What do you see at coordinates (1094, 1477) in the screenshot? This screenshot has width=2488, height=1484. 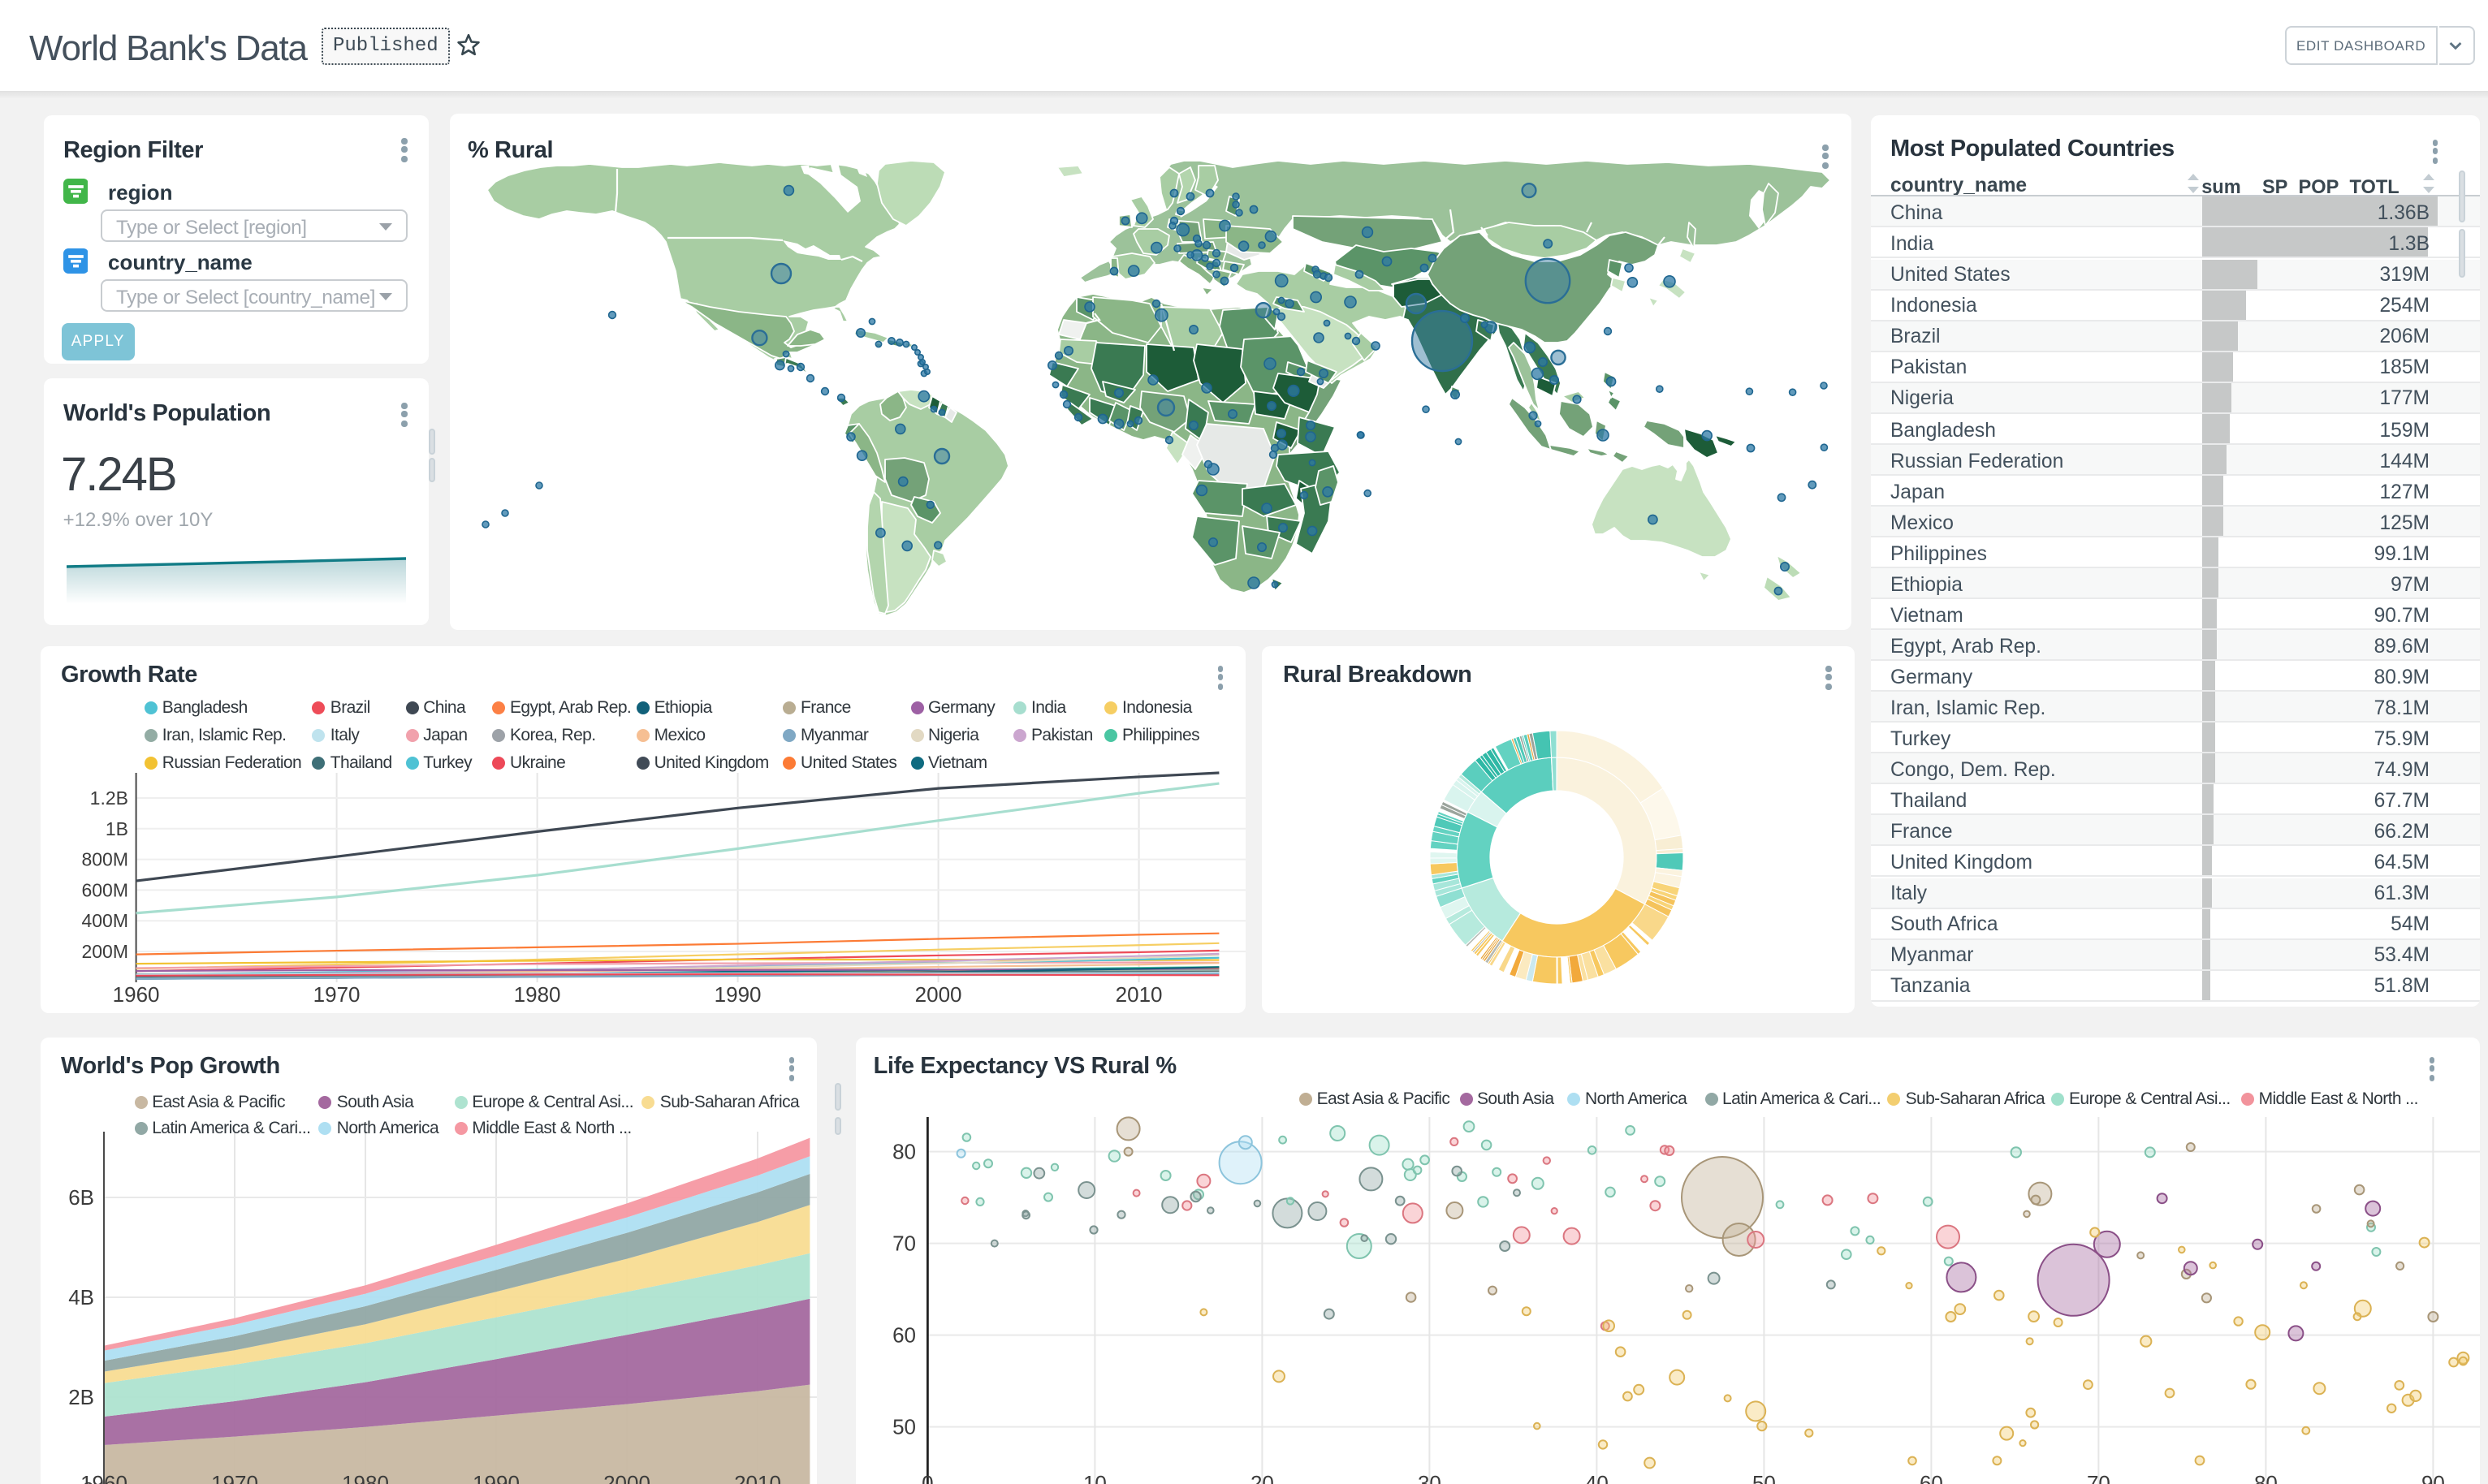 I see `svg-text: 10` at bounding box center [1094, 1477].